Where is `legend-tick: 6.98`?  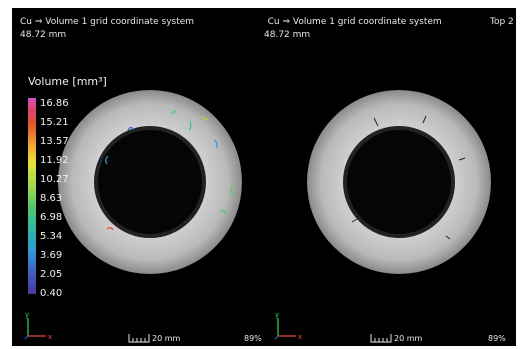
legend-tick: 6.98 is located at coordinates (51, 217).